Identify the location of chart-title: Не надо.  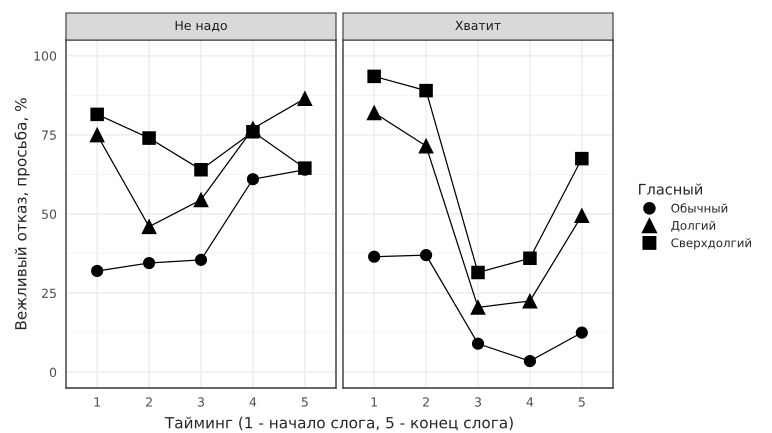
(201, 26).